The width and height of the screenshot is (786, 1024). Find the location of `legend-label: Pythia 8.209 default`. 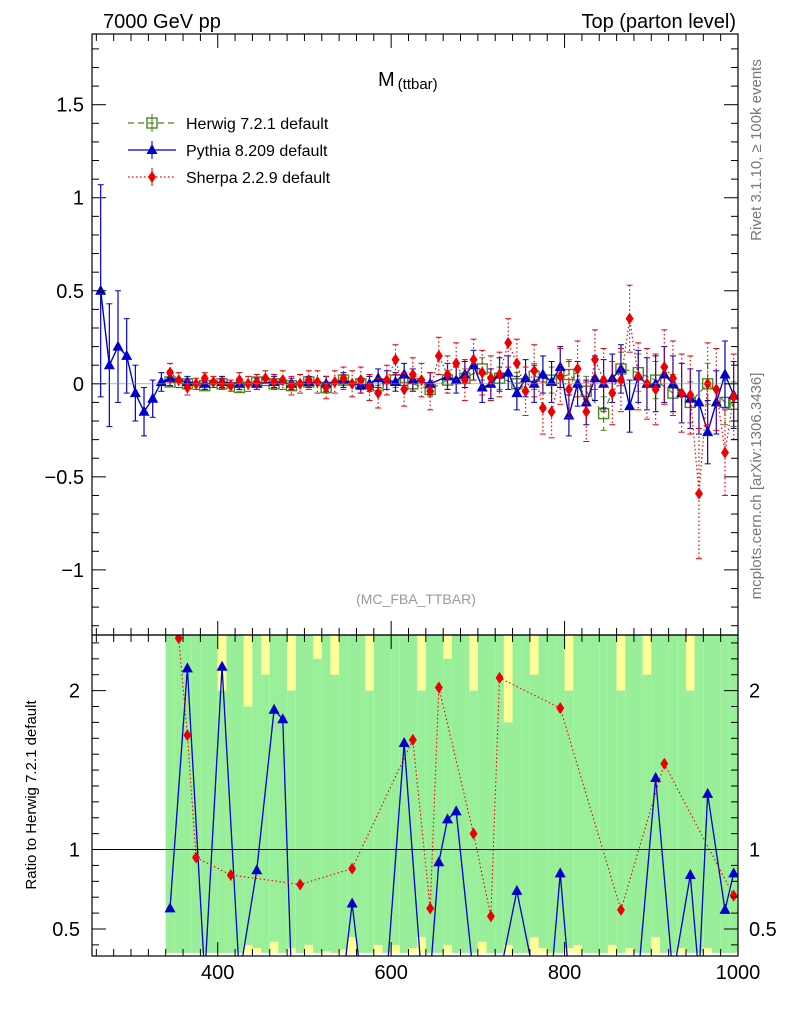

legend-label: Pythia 8.209 default is located at coordinates (257, 151).